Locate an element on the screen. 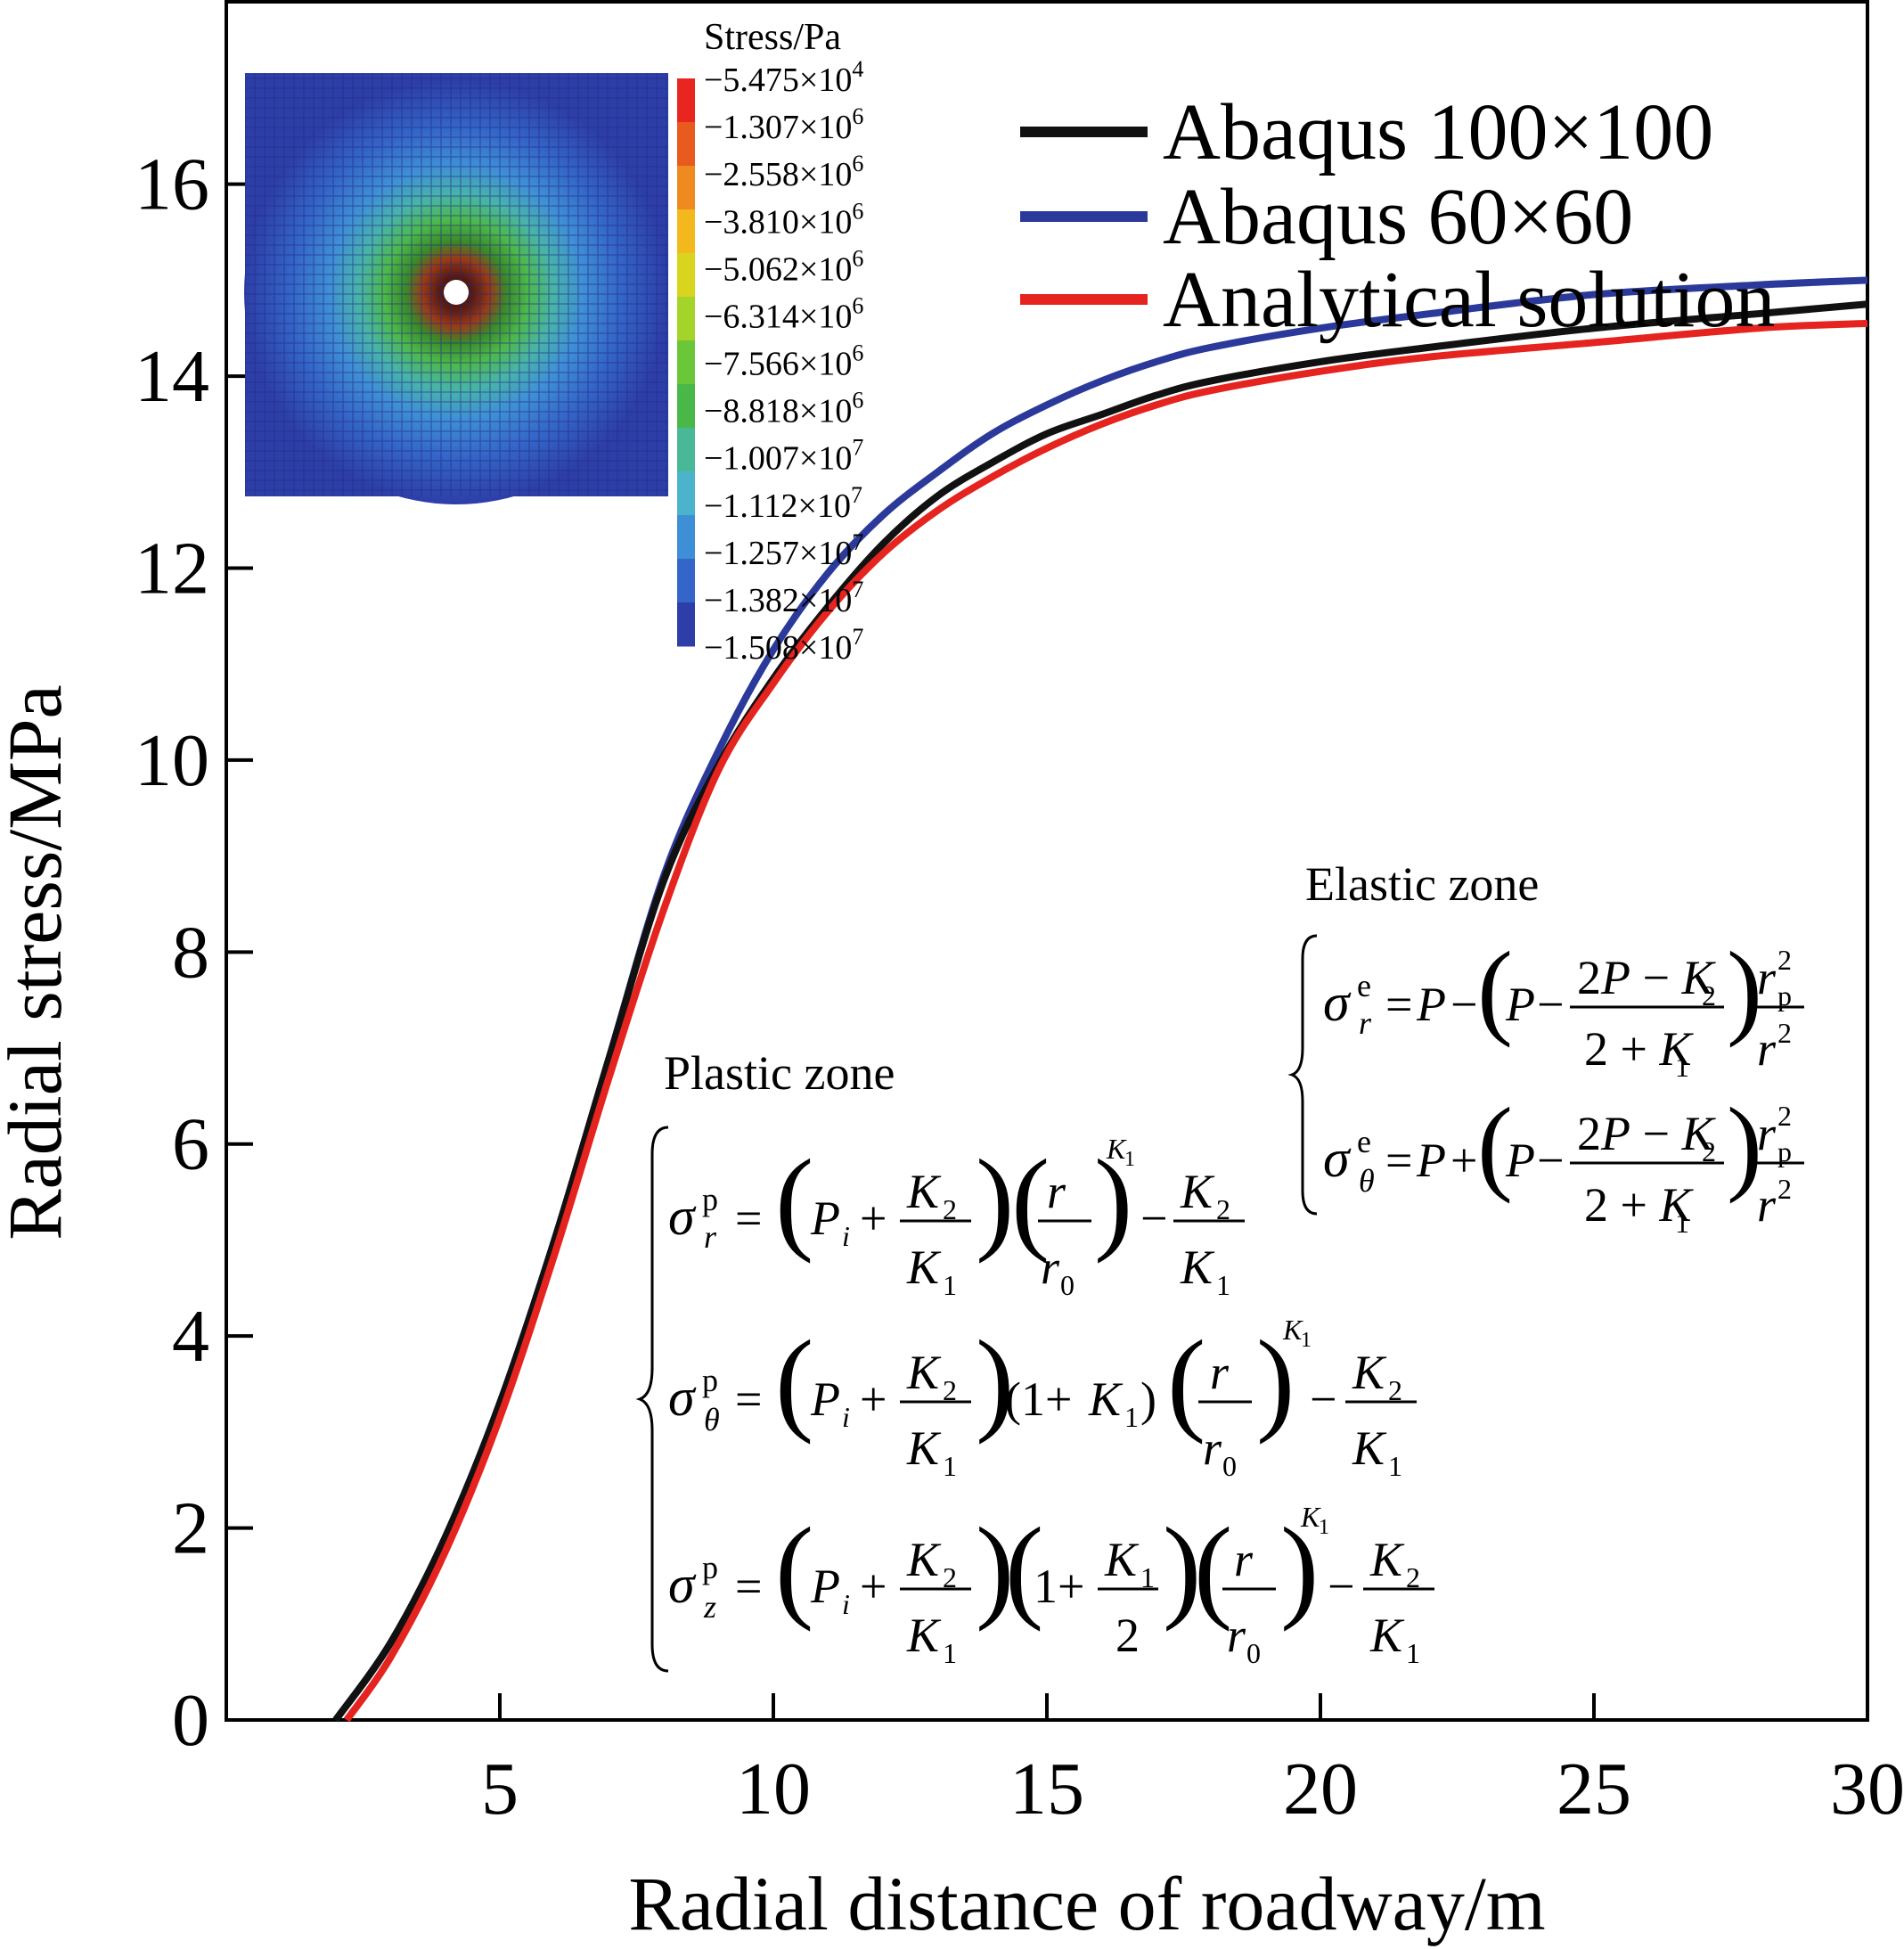  y-tick-label: 2 is located at coordinates (190, 1528).